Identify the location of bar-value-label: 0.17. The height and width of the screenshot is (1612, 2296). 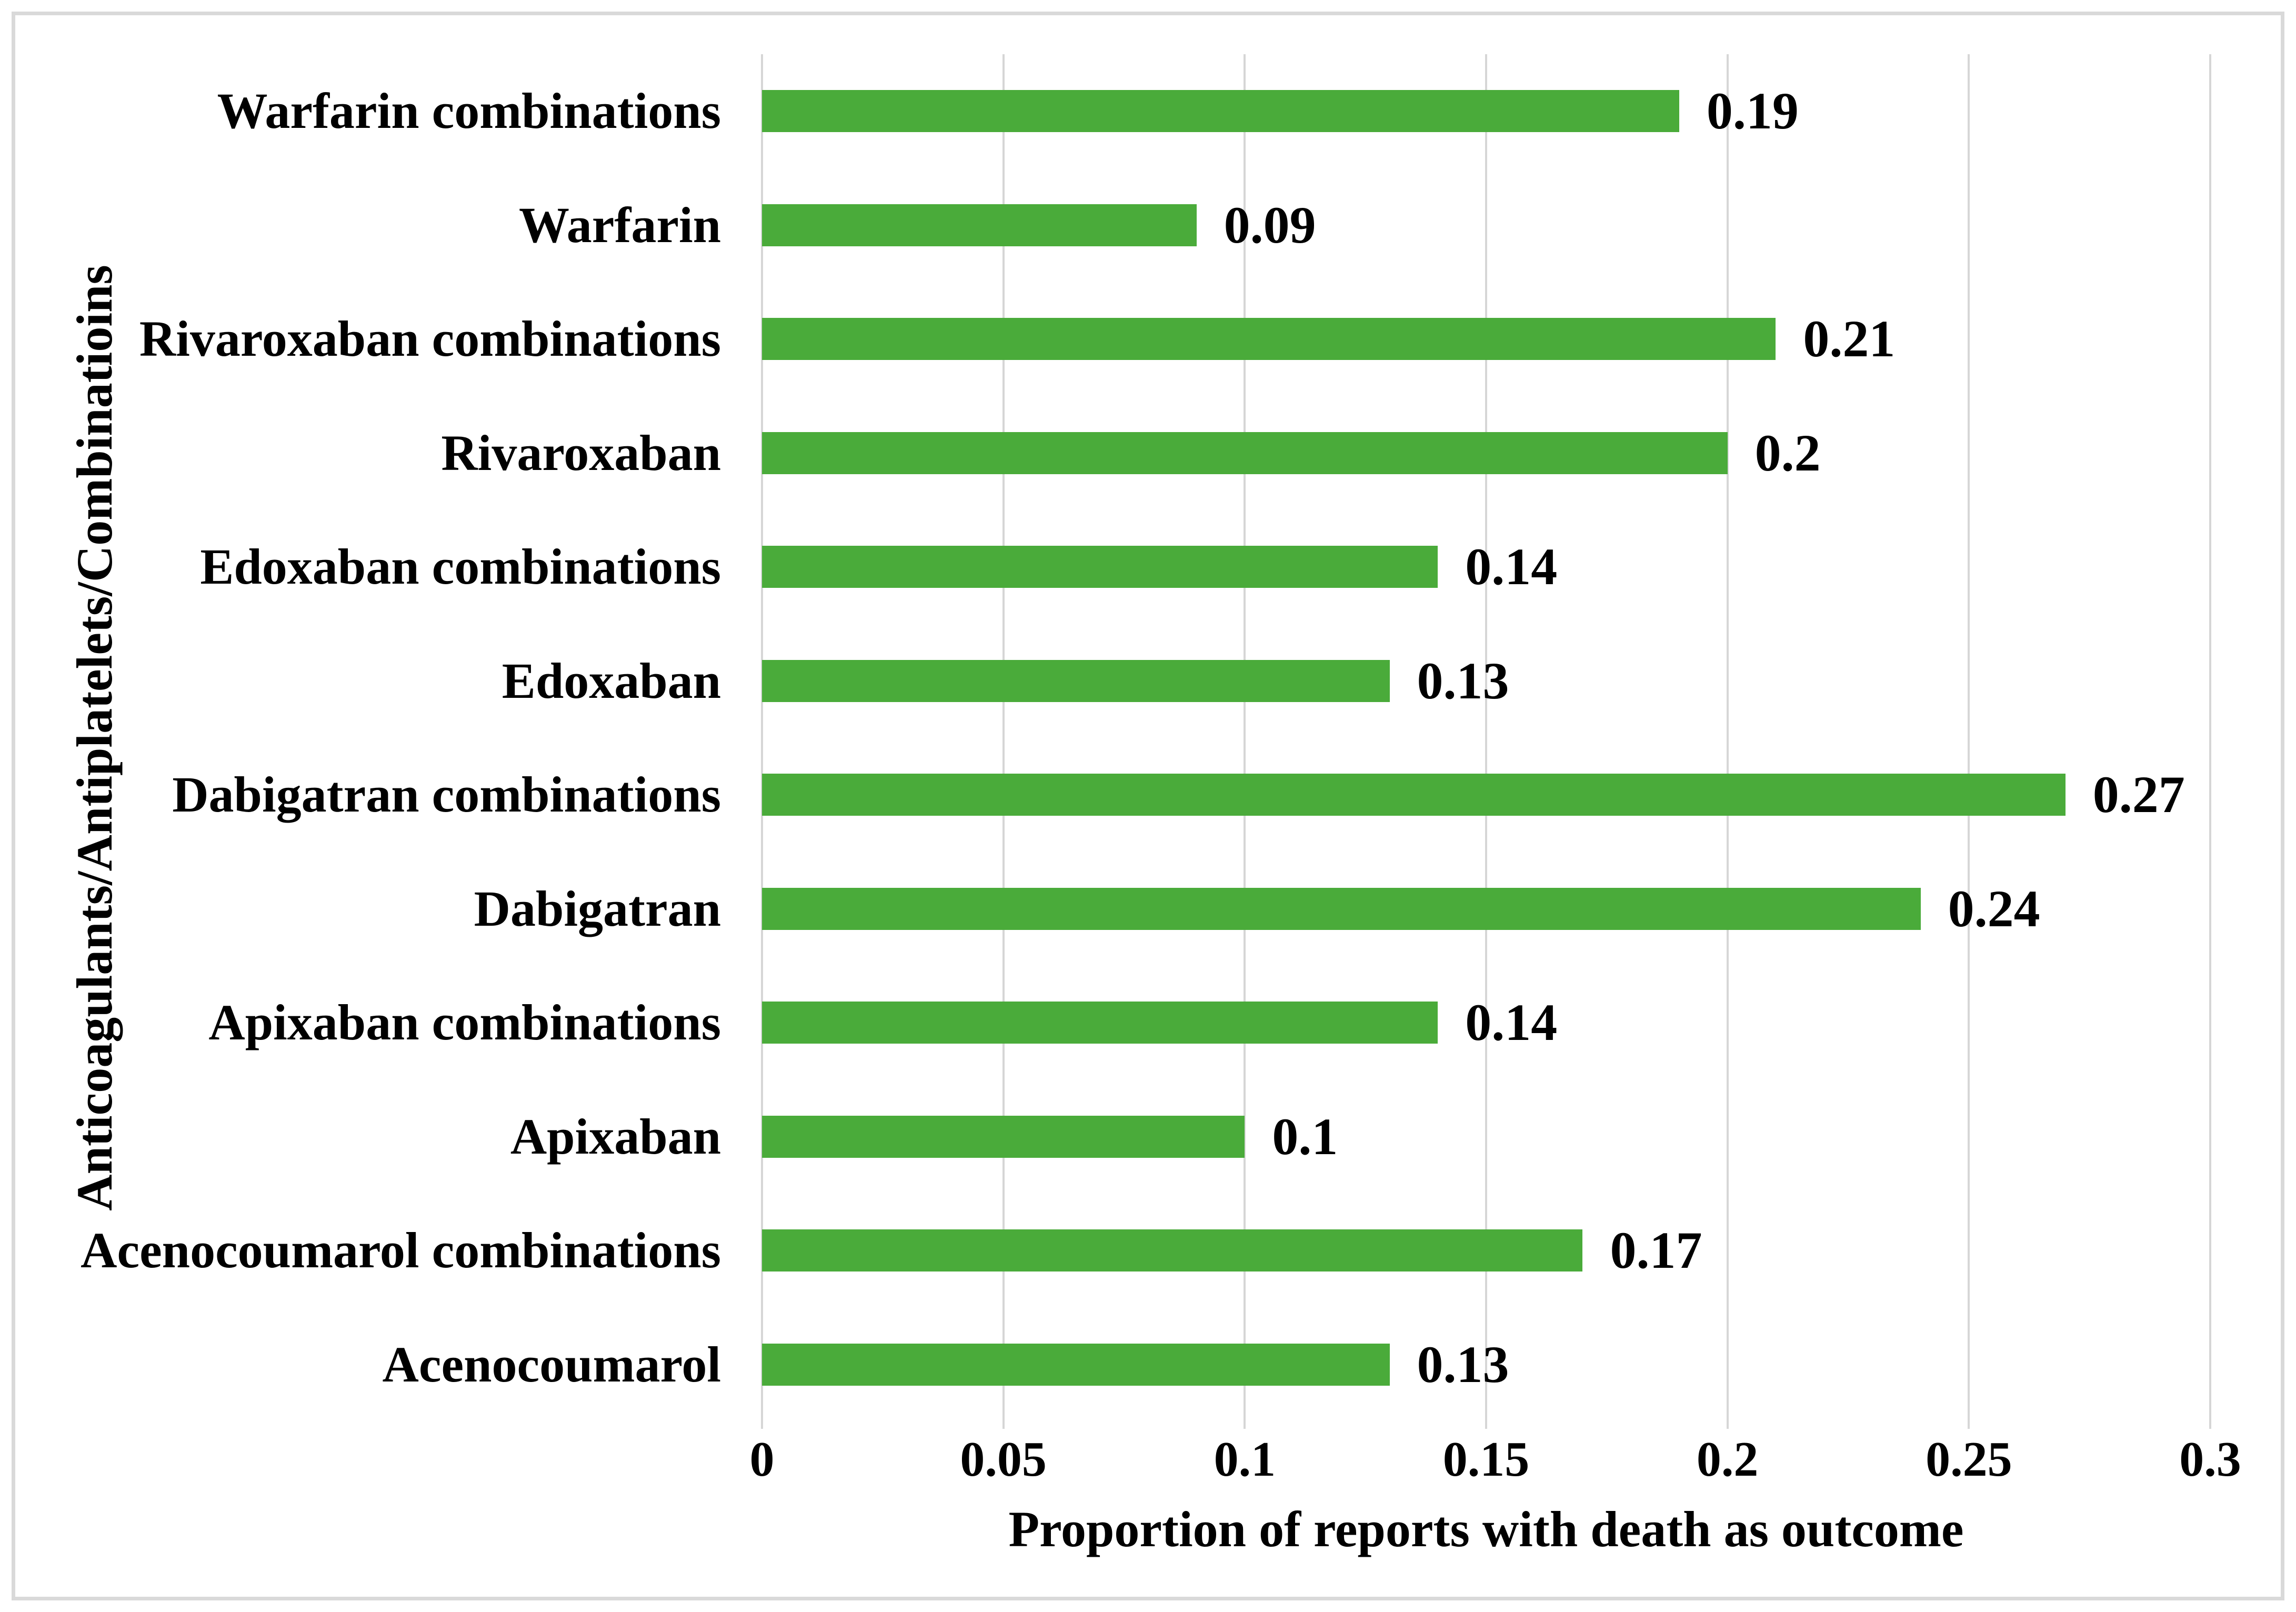
(1656, 1250).